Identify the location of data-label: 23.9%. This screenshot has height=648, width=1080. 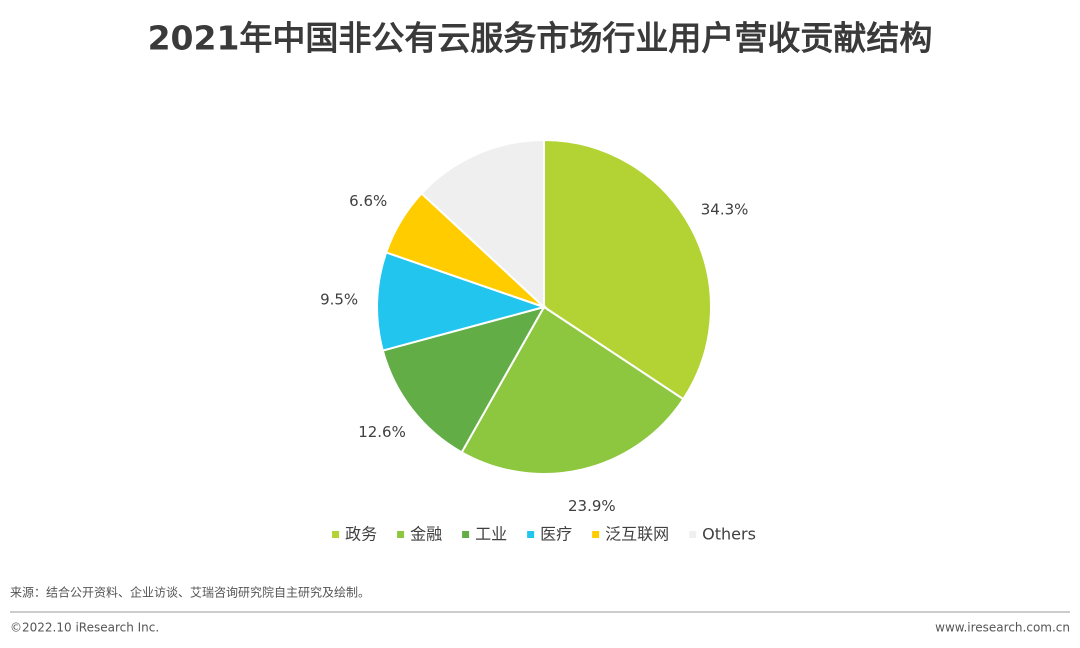
(592, 506).